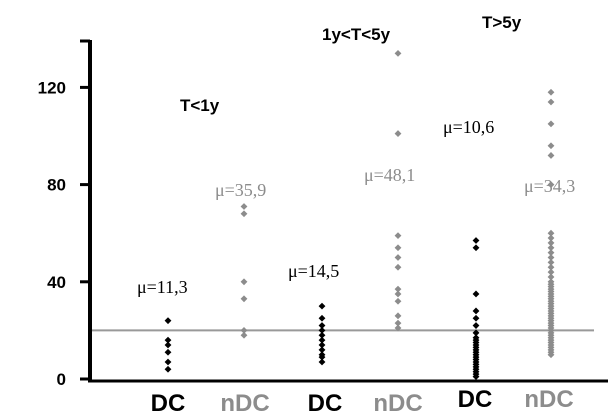  What do you see at coordinates (56, 185) in the screenshot?
I see `y-tick-label-80: 80` at bounding box center [56, 185].